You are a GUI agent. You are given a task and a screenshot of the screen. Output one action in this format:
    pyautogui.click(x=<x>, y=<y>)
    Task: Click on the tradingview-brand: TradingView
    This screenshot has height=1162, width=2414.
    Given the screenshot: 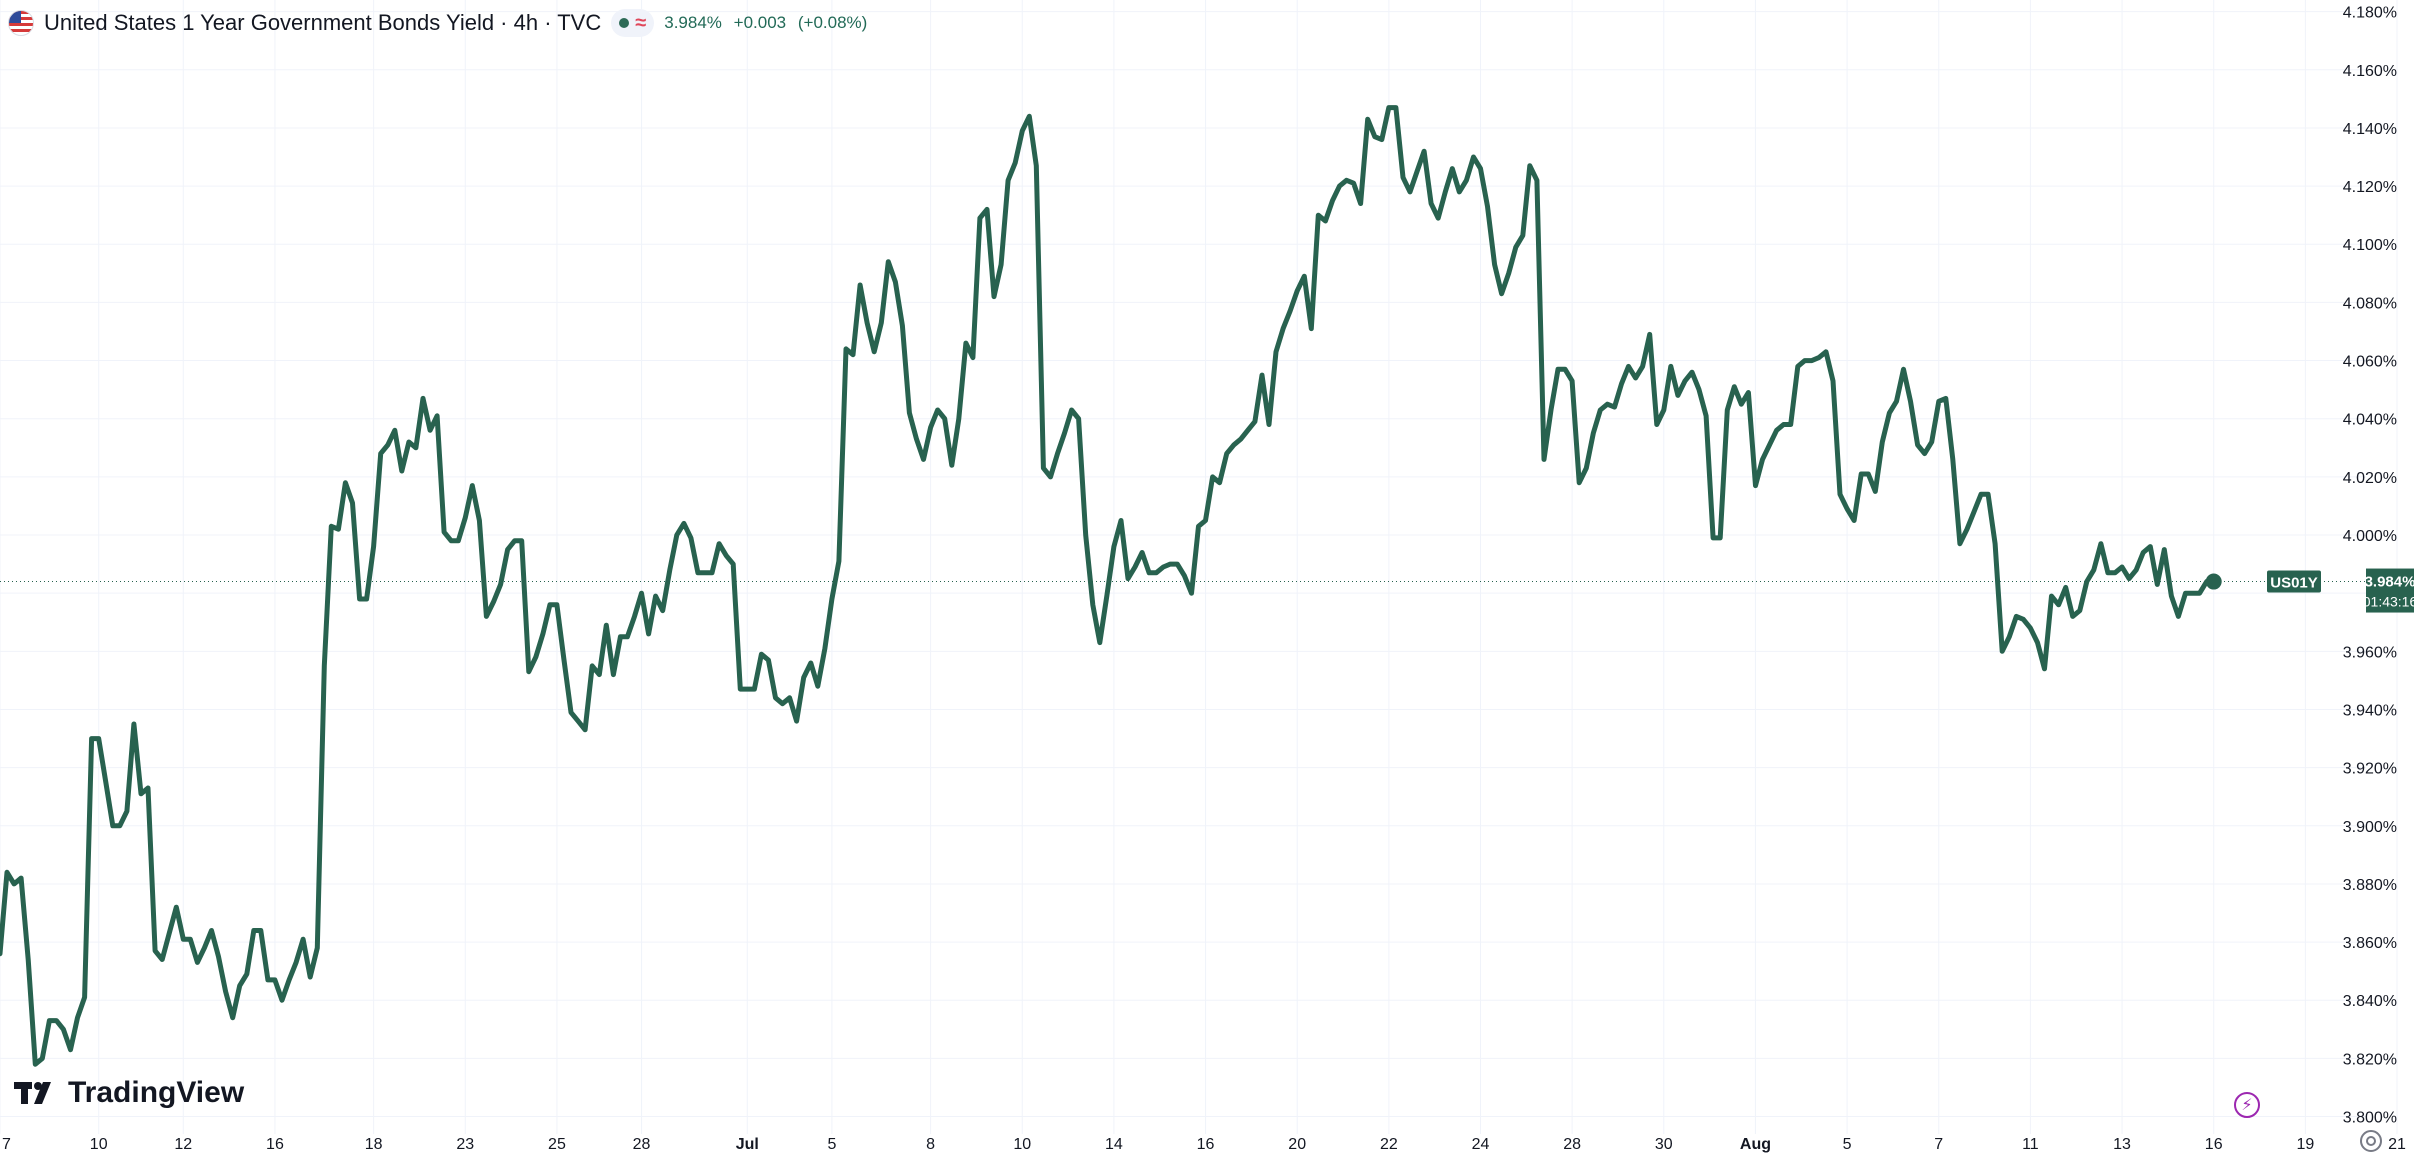 What is the action you would take?
    pyautogui.click(x=129, y=1093)
    